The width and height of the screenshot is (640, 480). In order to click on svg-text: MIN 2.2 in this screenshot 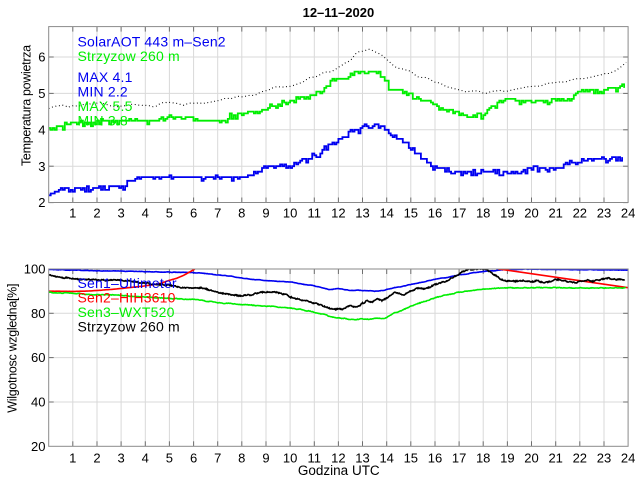, I will do `click(103, 92)`.